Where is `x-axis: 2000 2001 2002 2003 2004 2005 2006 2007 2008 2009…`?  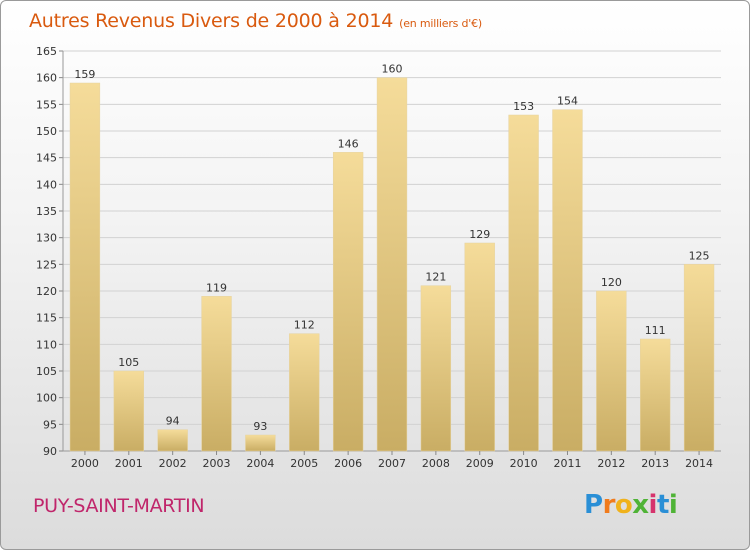 x-axis: 2000 2001 2002 2003 2004 2005 2006 2007 2008 2009… is located at coordinates (392, 460).